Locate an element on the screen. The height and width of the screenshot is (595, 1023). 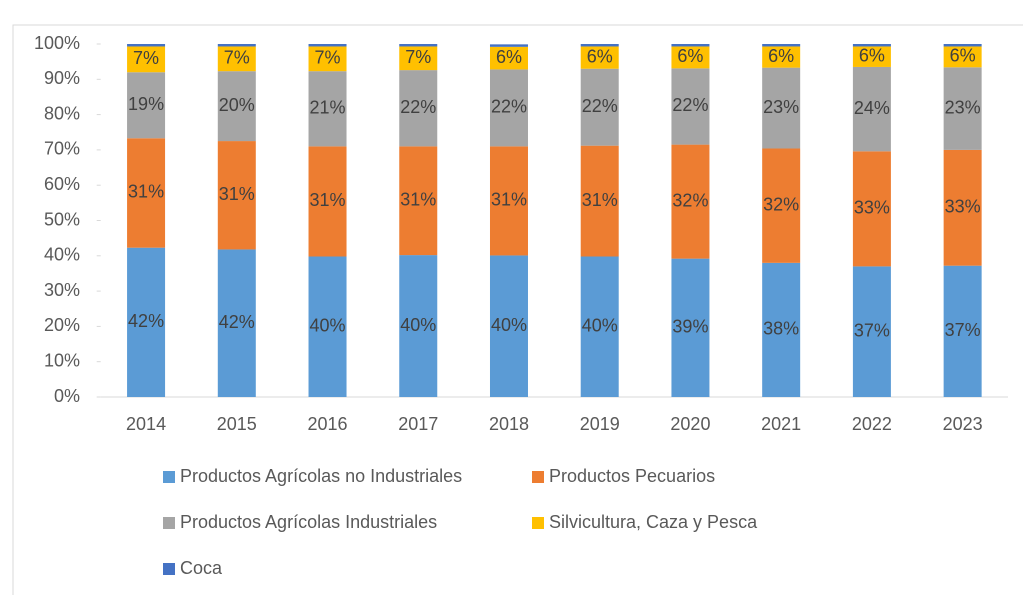
value-label: 42% is located at coordinates (237, 322).